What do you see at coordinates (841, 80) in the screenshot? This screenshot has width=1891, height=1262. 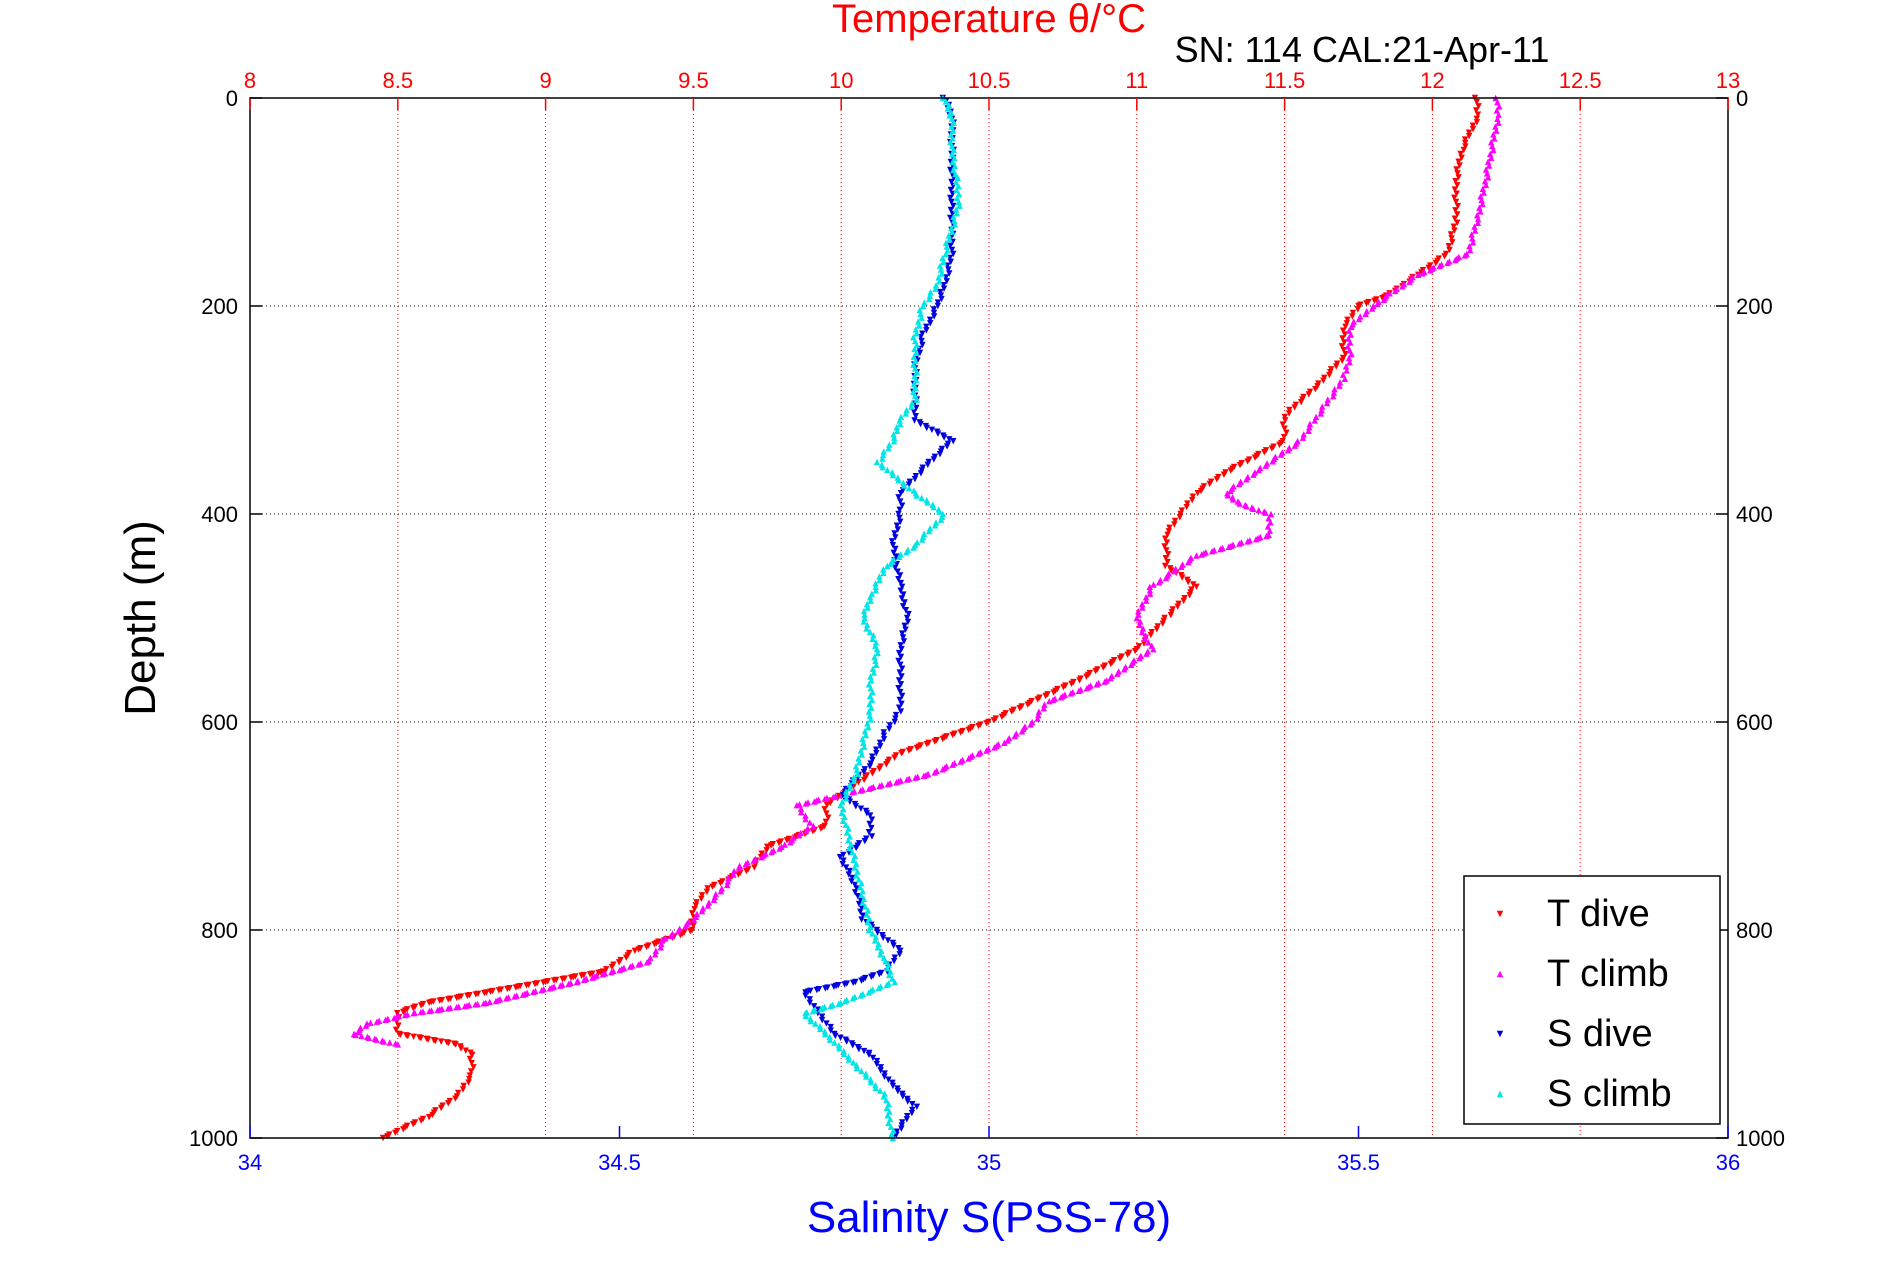 I see `tick-label-temperature: 10` at bounding box center [841, 80].